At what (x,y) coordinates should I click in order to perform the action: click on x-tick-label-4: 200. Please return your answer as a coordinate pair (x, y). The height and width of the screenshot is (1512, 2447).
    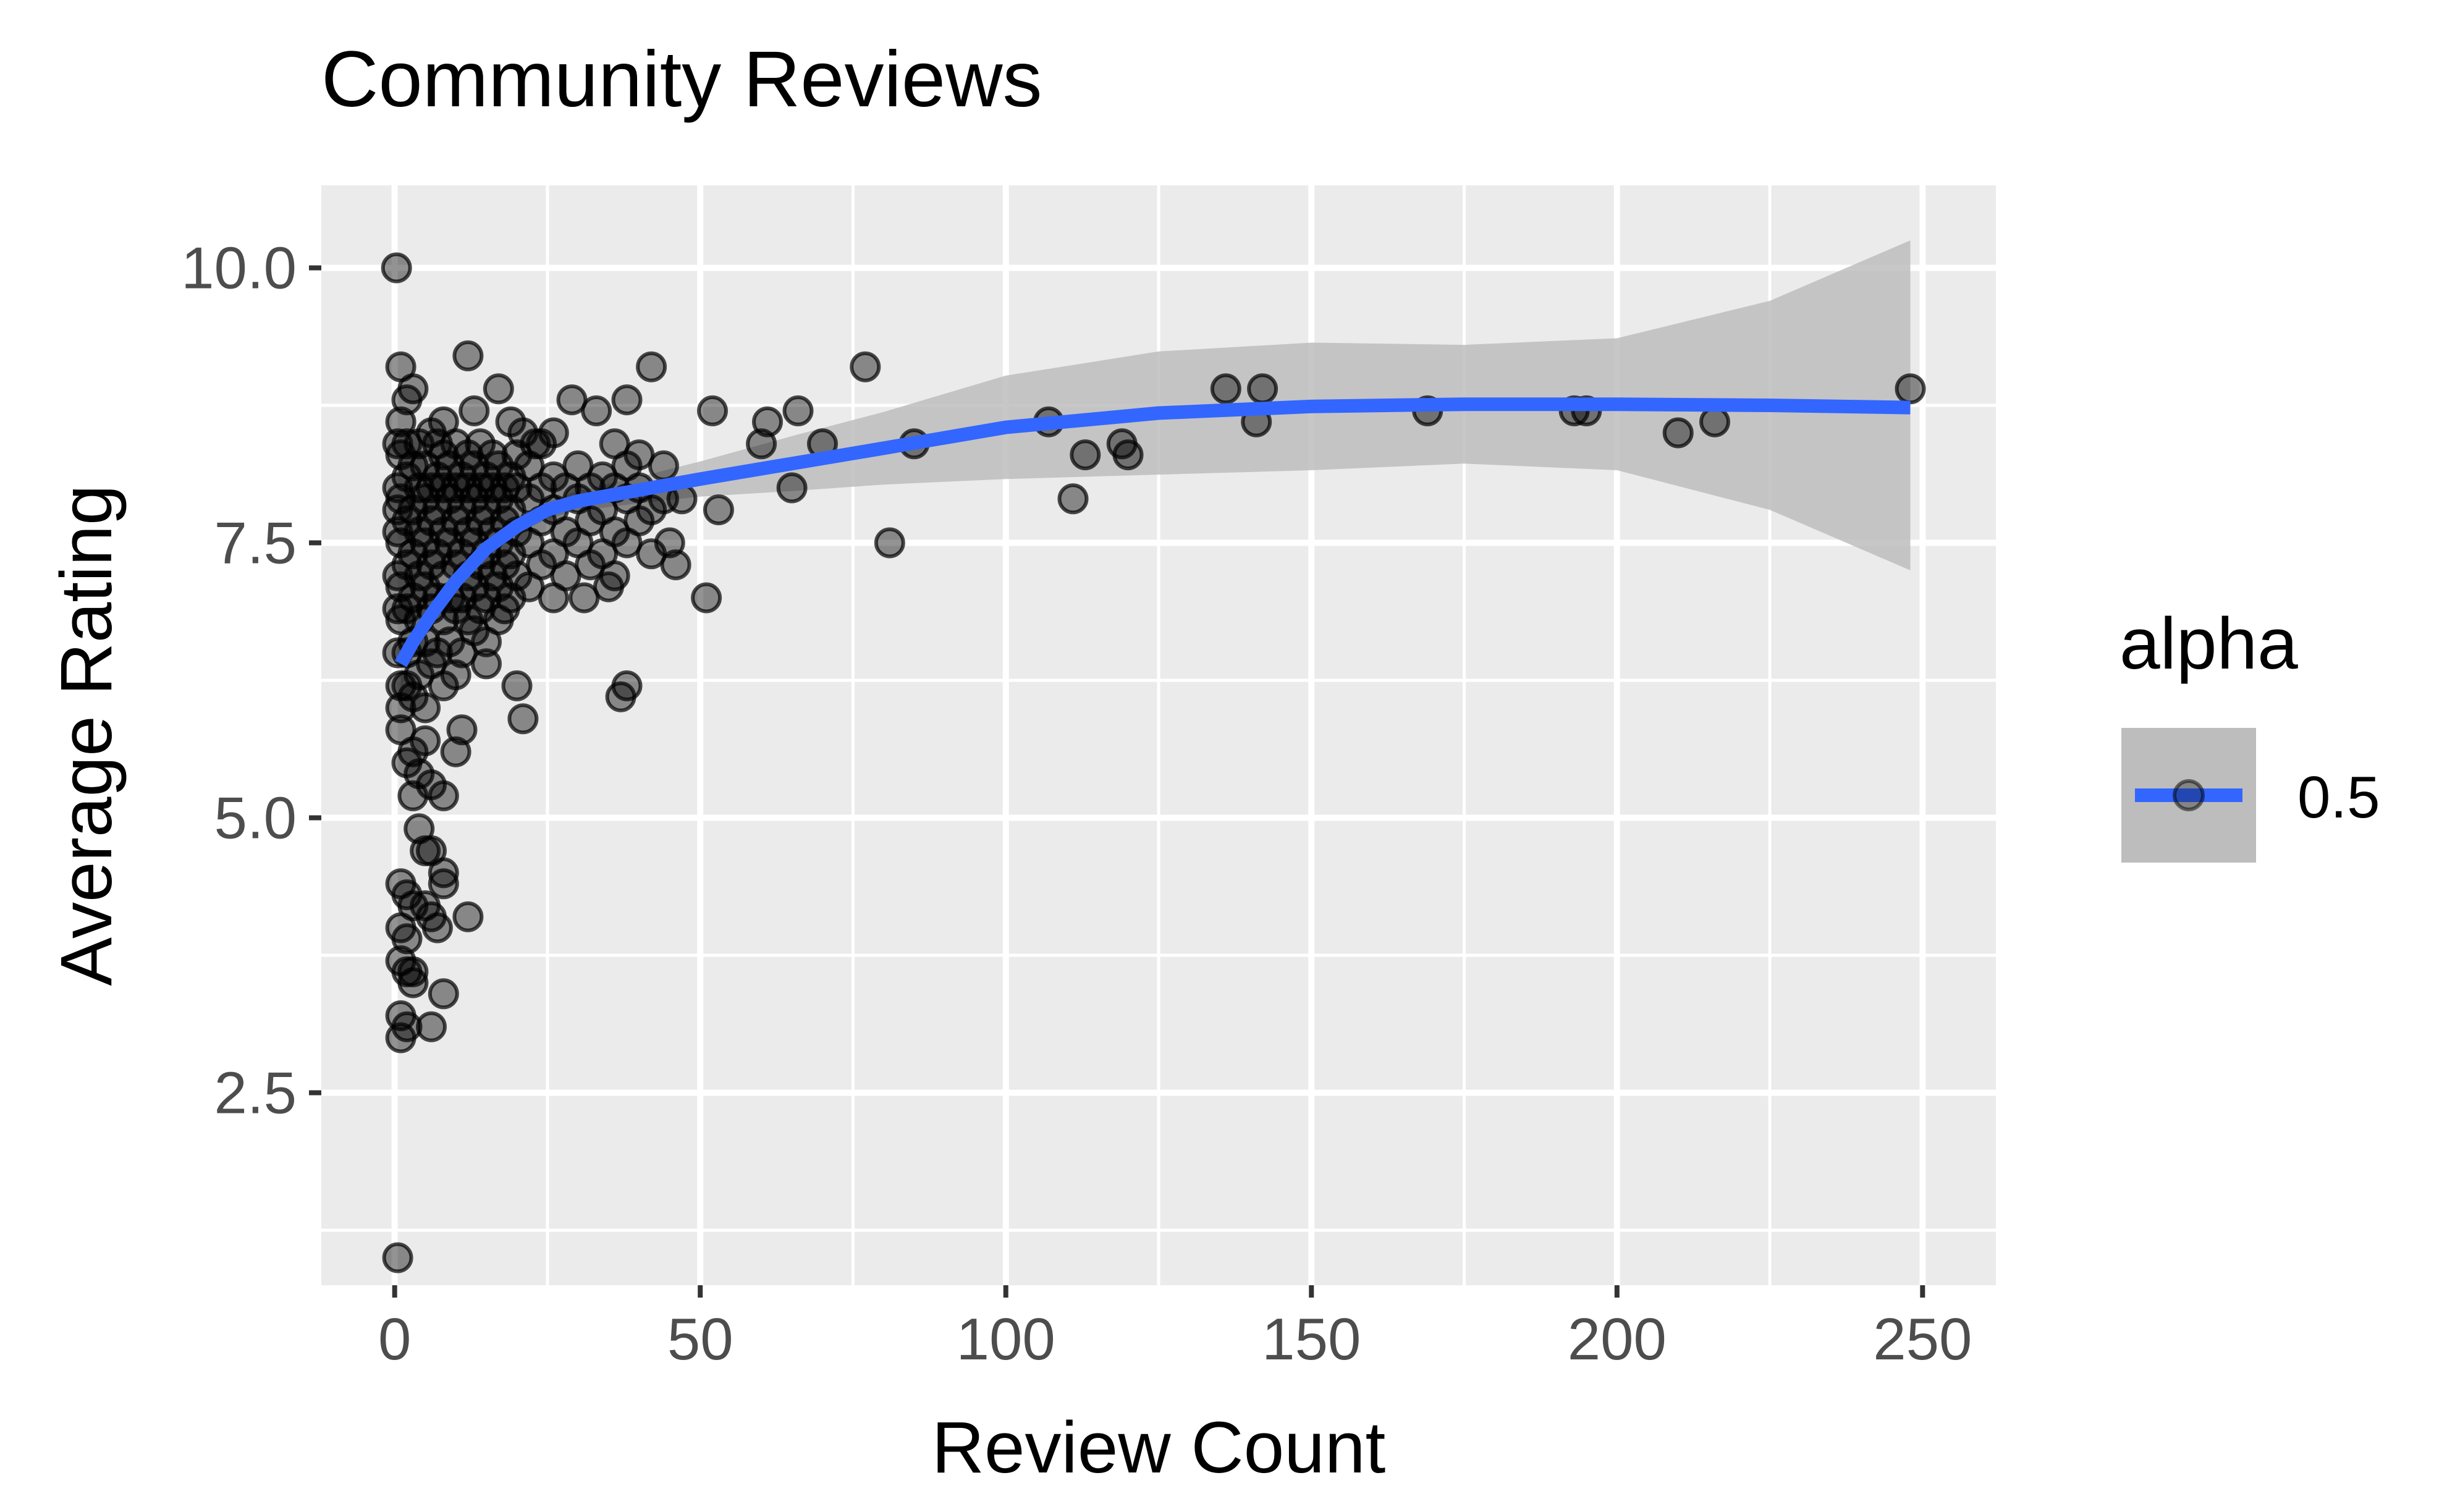
    Looking at the image, I should click on (1617, 1339).